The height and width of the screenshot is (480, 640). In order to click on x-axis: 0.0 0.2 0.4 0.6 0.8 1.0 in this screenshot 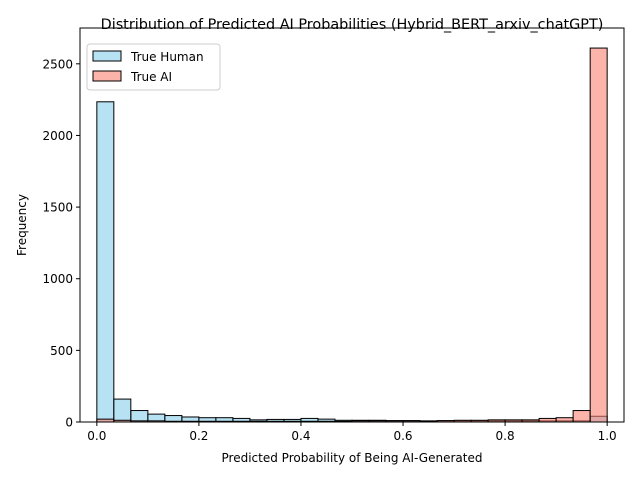, I will do `click(352, 432)`.